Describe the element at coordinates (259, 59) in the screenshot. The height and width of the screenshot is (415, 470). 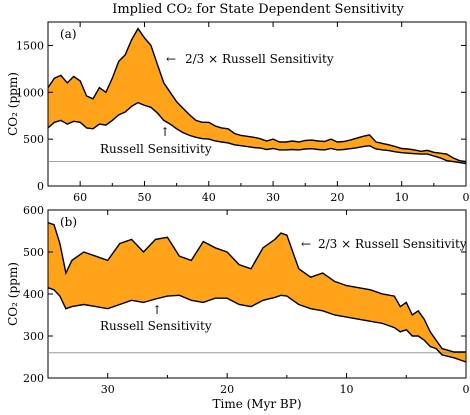
I see `panel-a-annotation-upper: 2/3 × Russell Sensitivity` at that location.